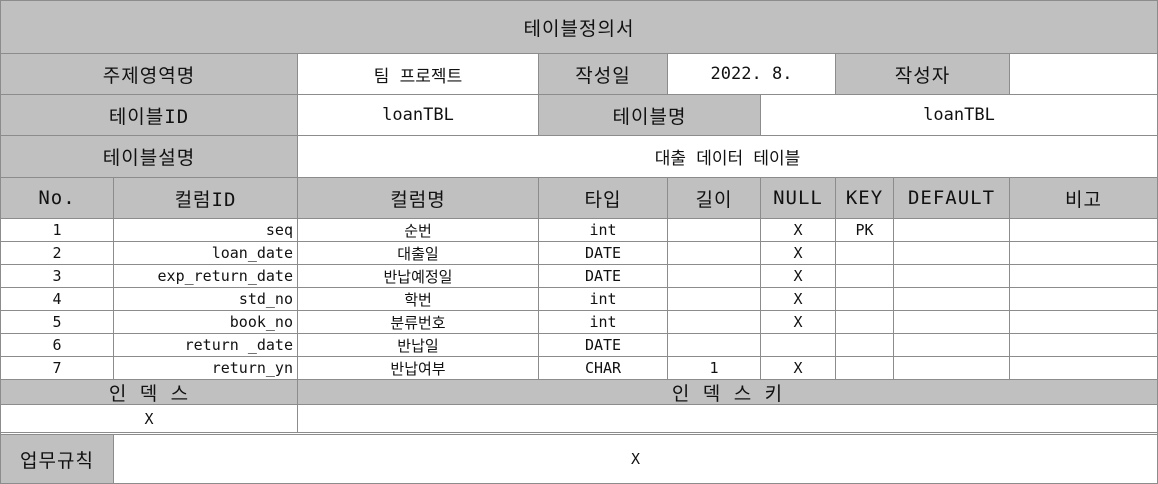  Describe the element at coordinates (206, 322) in the screenshot. I see `row-5-col-id: book_no` at that location.